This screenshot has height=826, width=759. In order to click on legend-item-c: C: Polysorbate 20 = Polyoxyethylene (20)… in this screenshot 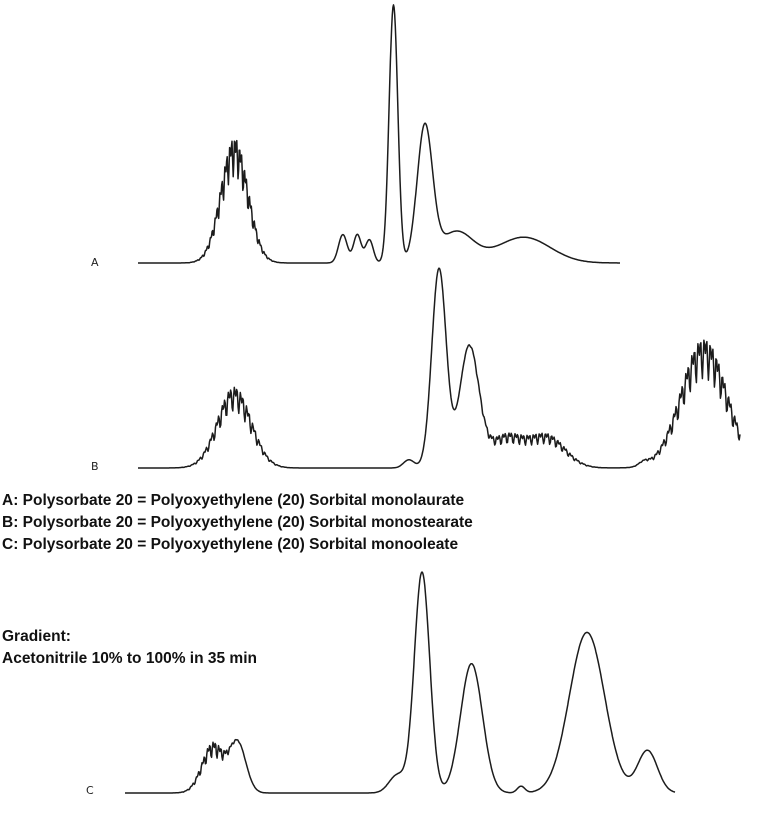, I will do `click(230, 544)`.